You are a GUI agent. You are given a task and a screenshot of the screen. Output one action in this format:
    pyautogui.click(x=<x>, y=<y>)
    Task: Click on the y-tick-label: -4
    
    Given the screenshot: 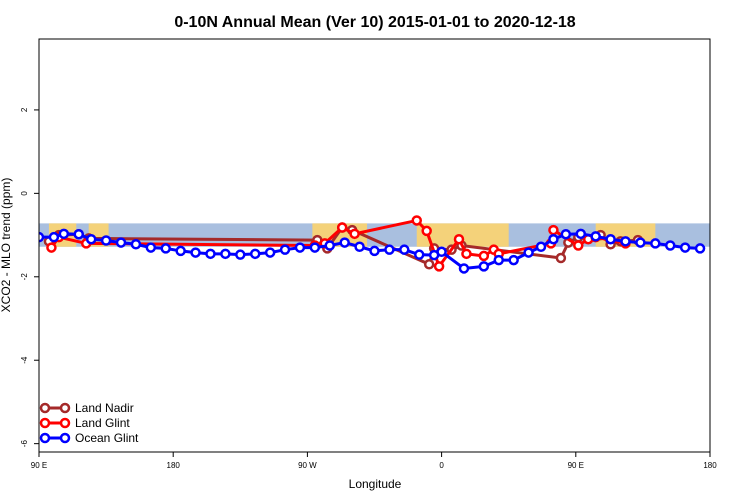 What is the action you would take?
    pyautogui.click(x=24, y=360)
    